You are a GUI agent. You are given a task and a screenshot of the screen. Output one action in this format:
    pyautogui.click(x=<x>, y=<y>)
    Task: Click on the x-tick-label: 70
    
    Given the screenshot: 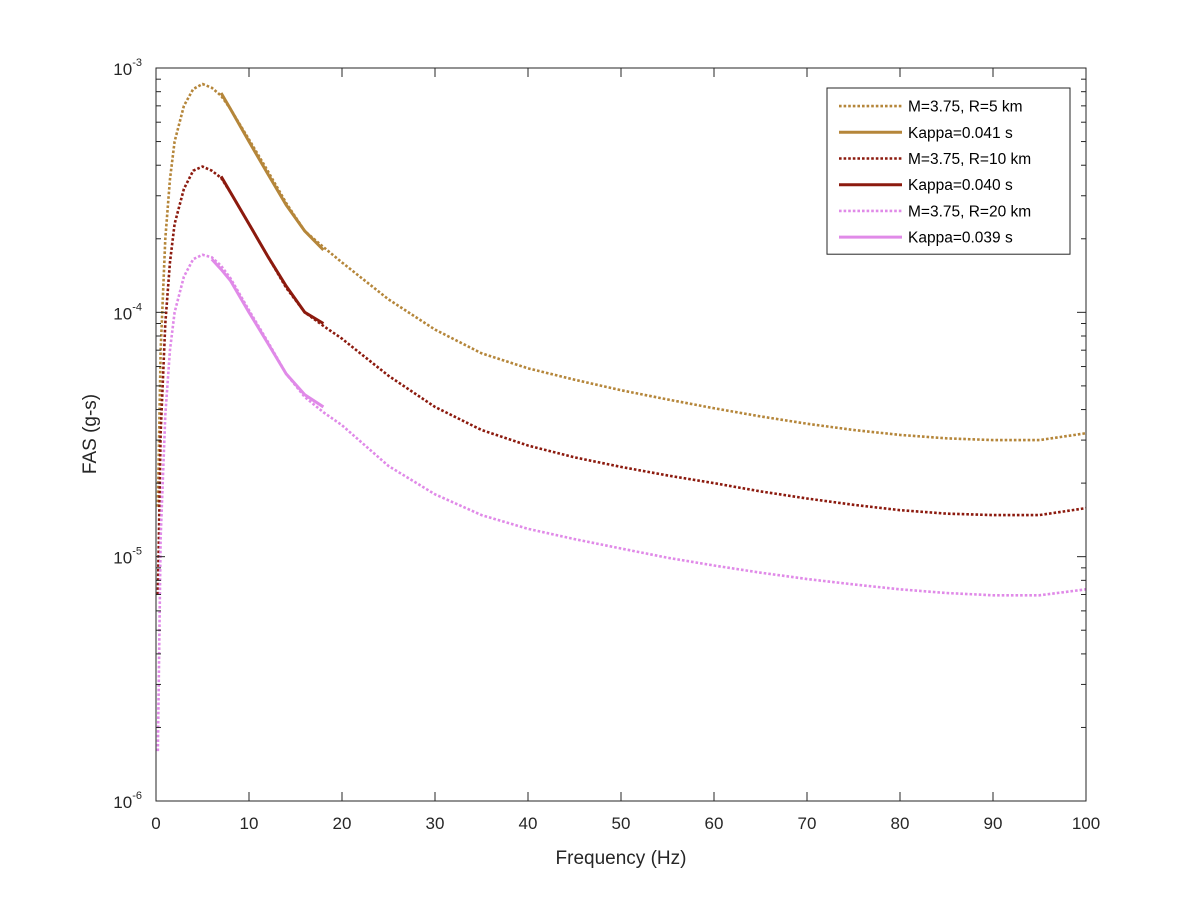 What is the action you would take?
    pyautogui.click(x=807, y=823)
    